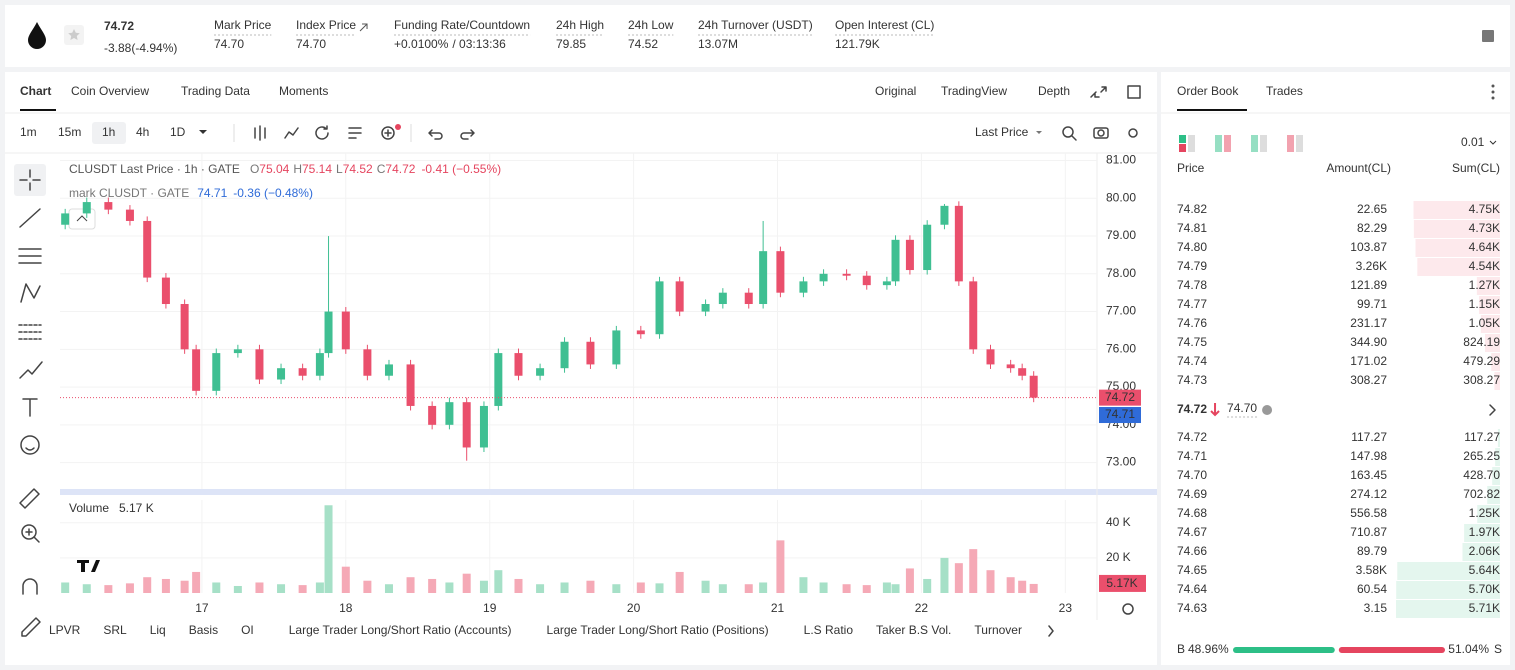 This screenshot has height=670, width=1515. I want to click on tab: Moments, so click(303, 91).